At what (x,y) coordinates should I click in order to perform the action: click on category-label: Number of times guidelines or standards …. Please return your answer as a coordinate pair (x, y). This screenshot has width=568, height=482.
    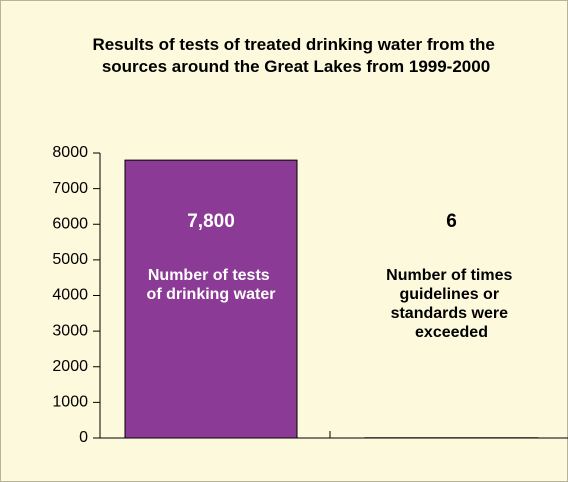
    Looking at the image, I should click on (451, 304).